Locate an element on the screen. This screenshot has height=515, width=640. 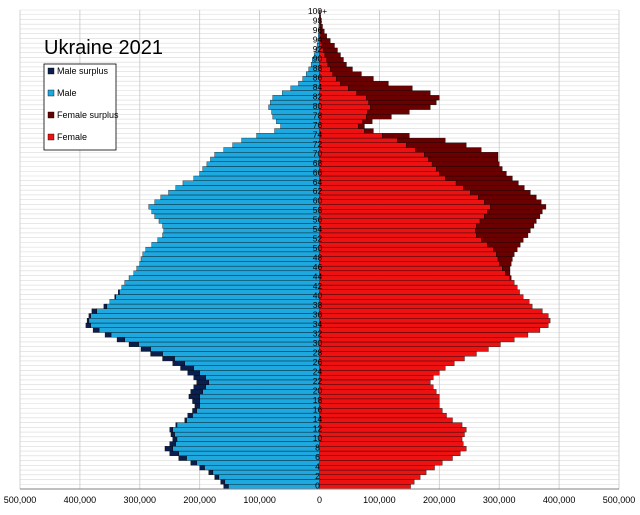
age-label: 6 is located at coordinates (317, 457).